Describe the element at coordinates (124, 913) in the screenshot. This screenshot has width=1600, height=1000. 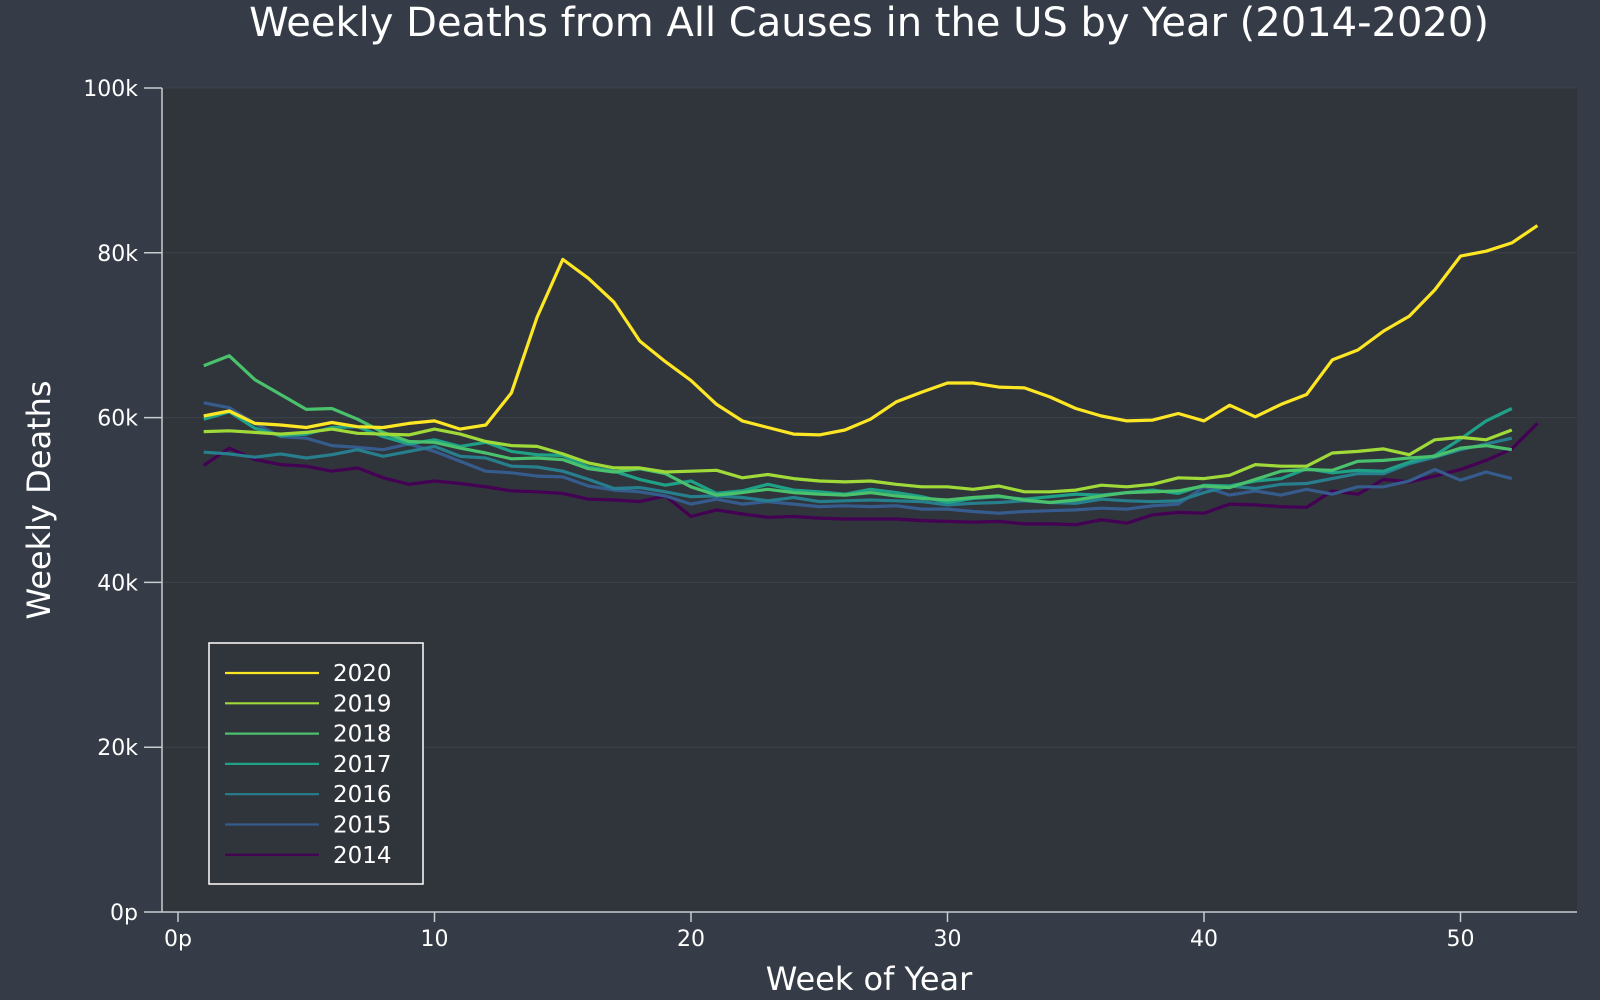
I see `y-tick-label: 0p` at that location.